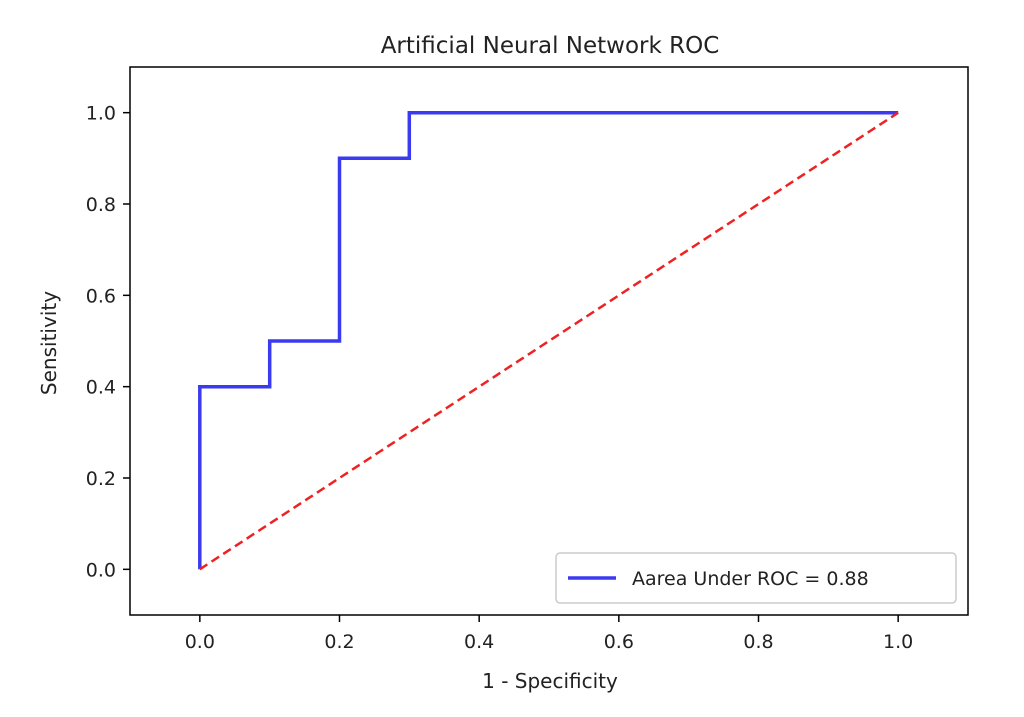  Describe the element at coordinates (550, 46) in the screenshot. I see `chart-title: Artificial Neural Network ROC` at that location.